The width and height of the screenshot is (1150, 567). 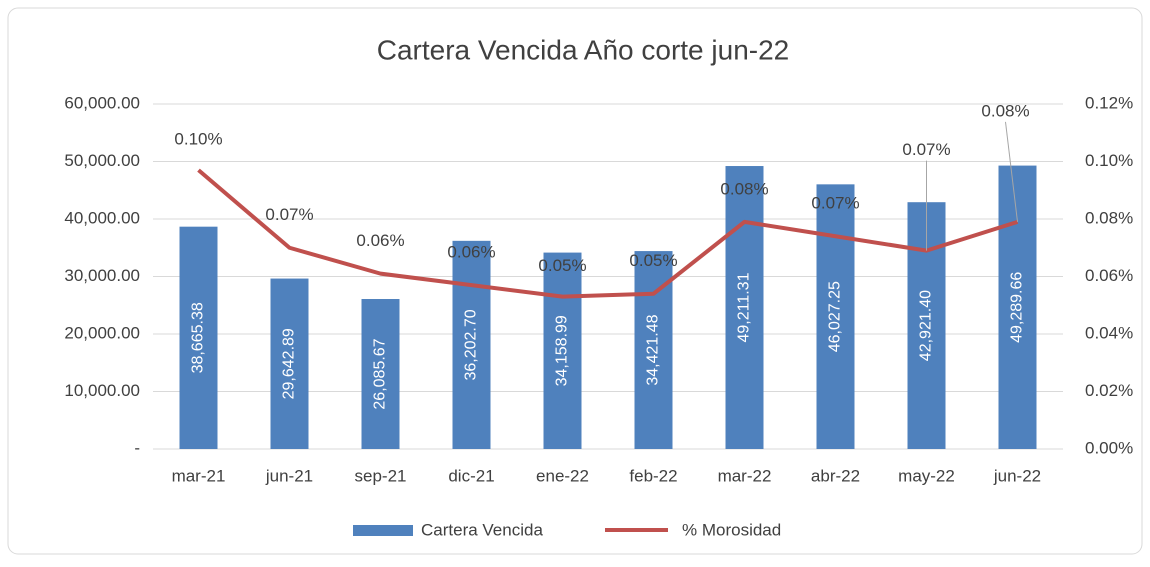 I want to click on y-tick-label: 40,000.00, so click(x=102, y=217).